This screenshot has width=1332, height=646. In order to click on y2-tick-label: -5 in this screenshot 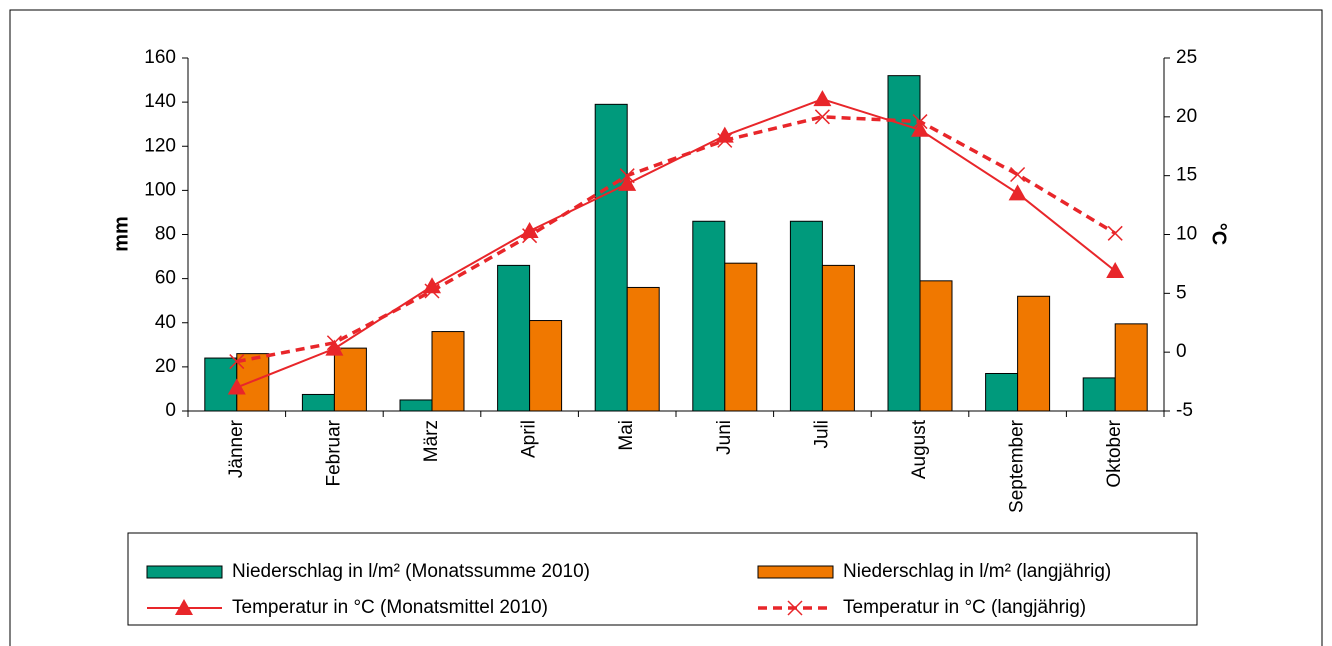, I will do `click(1184, 410)`.